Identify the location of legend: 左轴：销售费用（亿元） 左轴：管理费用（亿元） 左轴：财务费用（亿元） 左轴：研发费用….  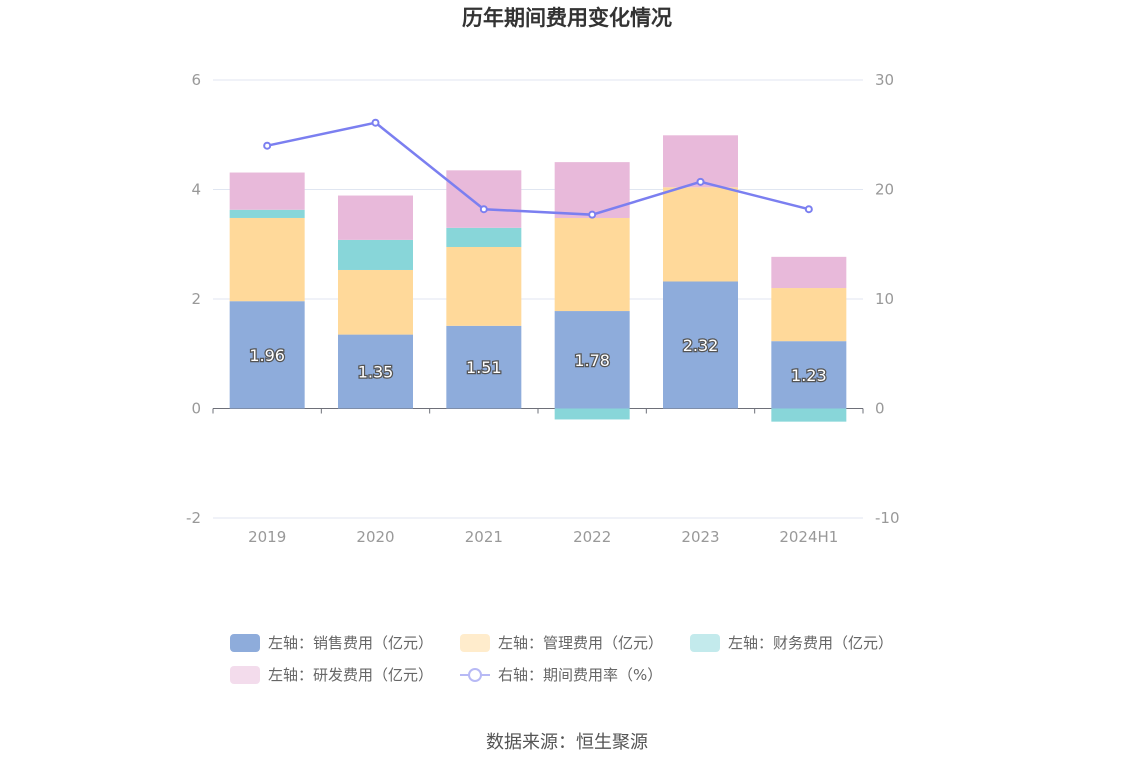
(561, 659).